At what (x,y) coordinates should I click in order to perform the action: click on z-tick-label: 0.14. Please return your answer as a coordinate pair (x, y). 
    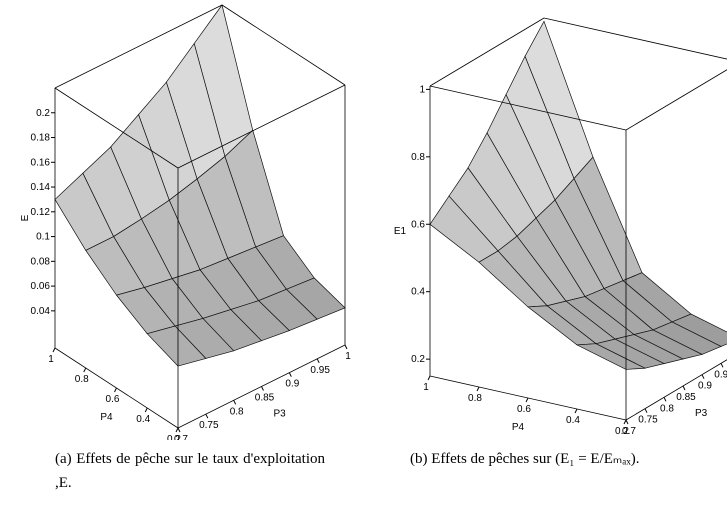
    Looking at the image, I should click on (41, 187).